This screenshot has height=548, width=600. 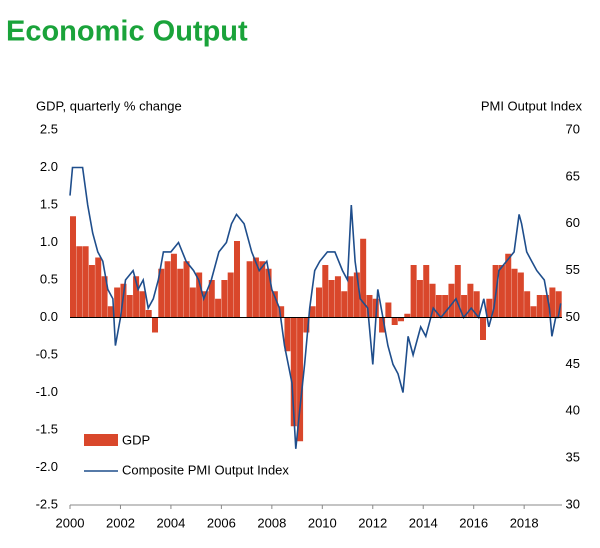 I want to click on legend-swatch, so click(x=101, y=440).